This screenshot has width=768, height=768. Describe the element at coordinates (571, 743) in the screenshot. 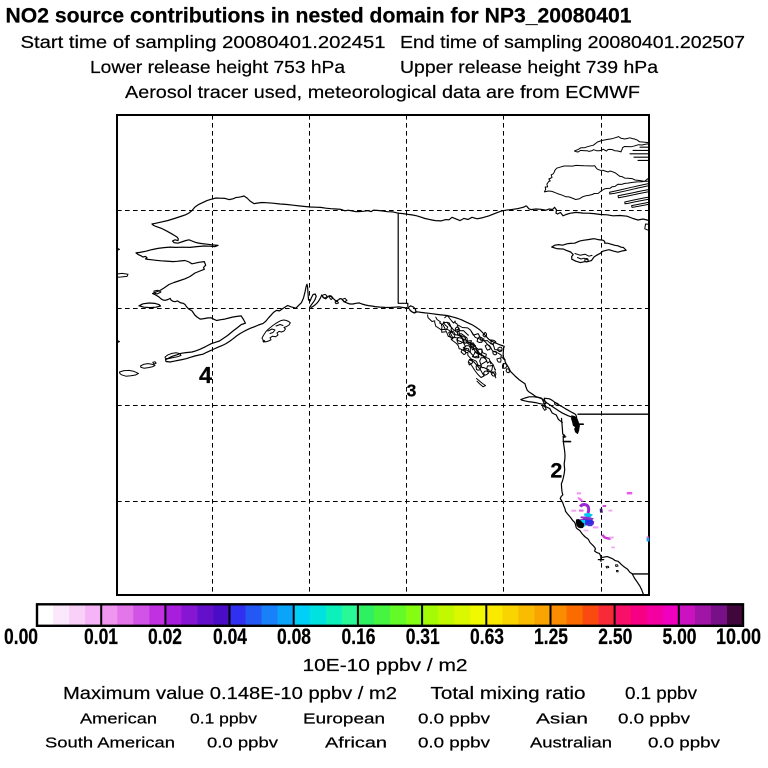

I see `svg-text: Australian` at that location.